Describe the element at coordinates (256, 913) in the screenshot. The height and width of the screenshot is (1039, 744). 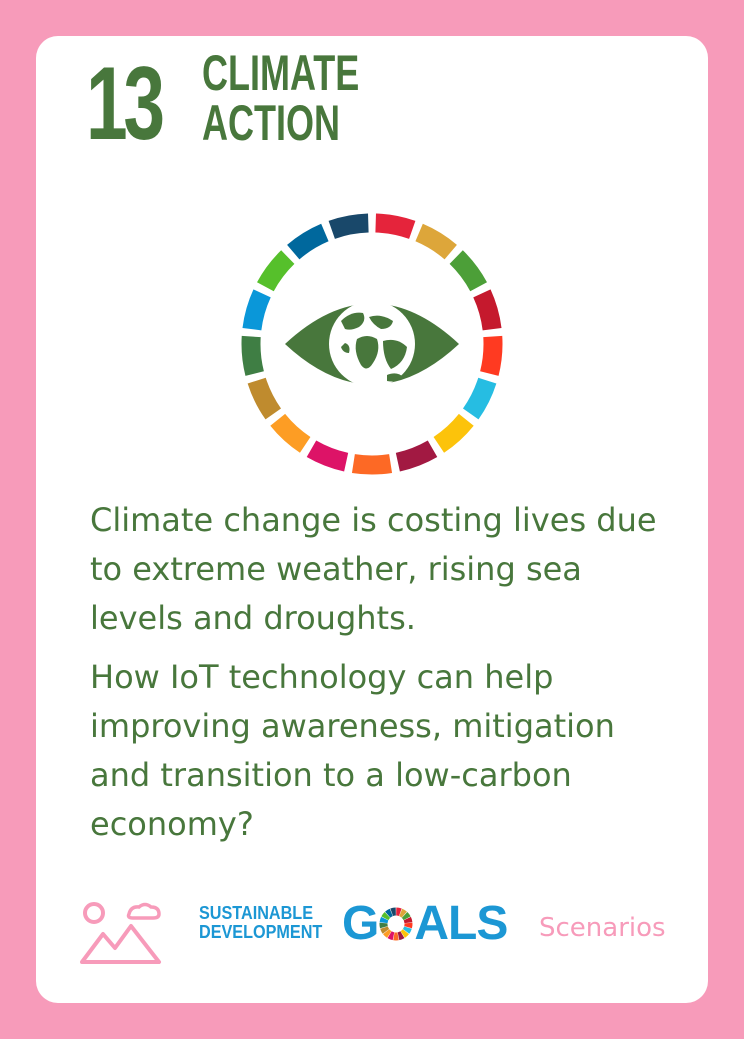
I see `sdg-logo-line1: SUSTAINABLE` at that location.